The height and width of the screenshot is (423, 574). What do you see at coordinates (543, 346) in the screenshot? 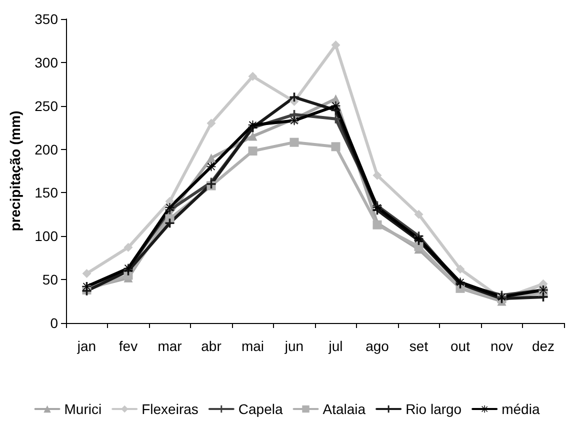
I see `x-tick-label: dez` at bounding box center [543, 346].